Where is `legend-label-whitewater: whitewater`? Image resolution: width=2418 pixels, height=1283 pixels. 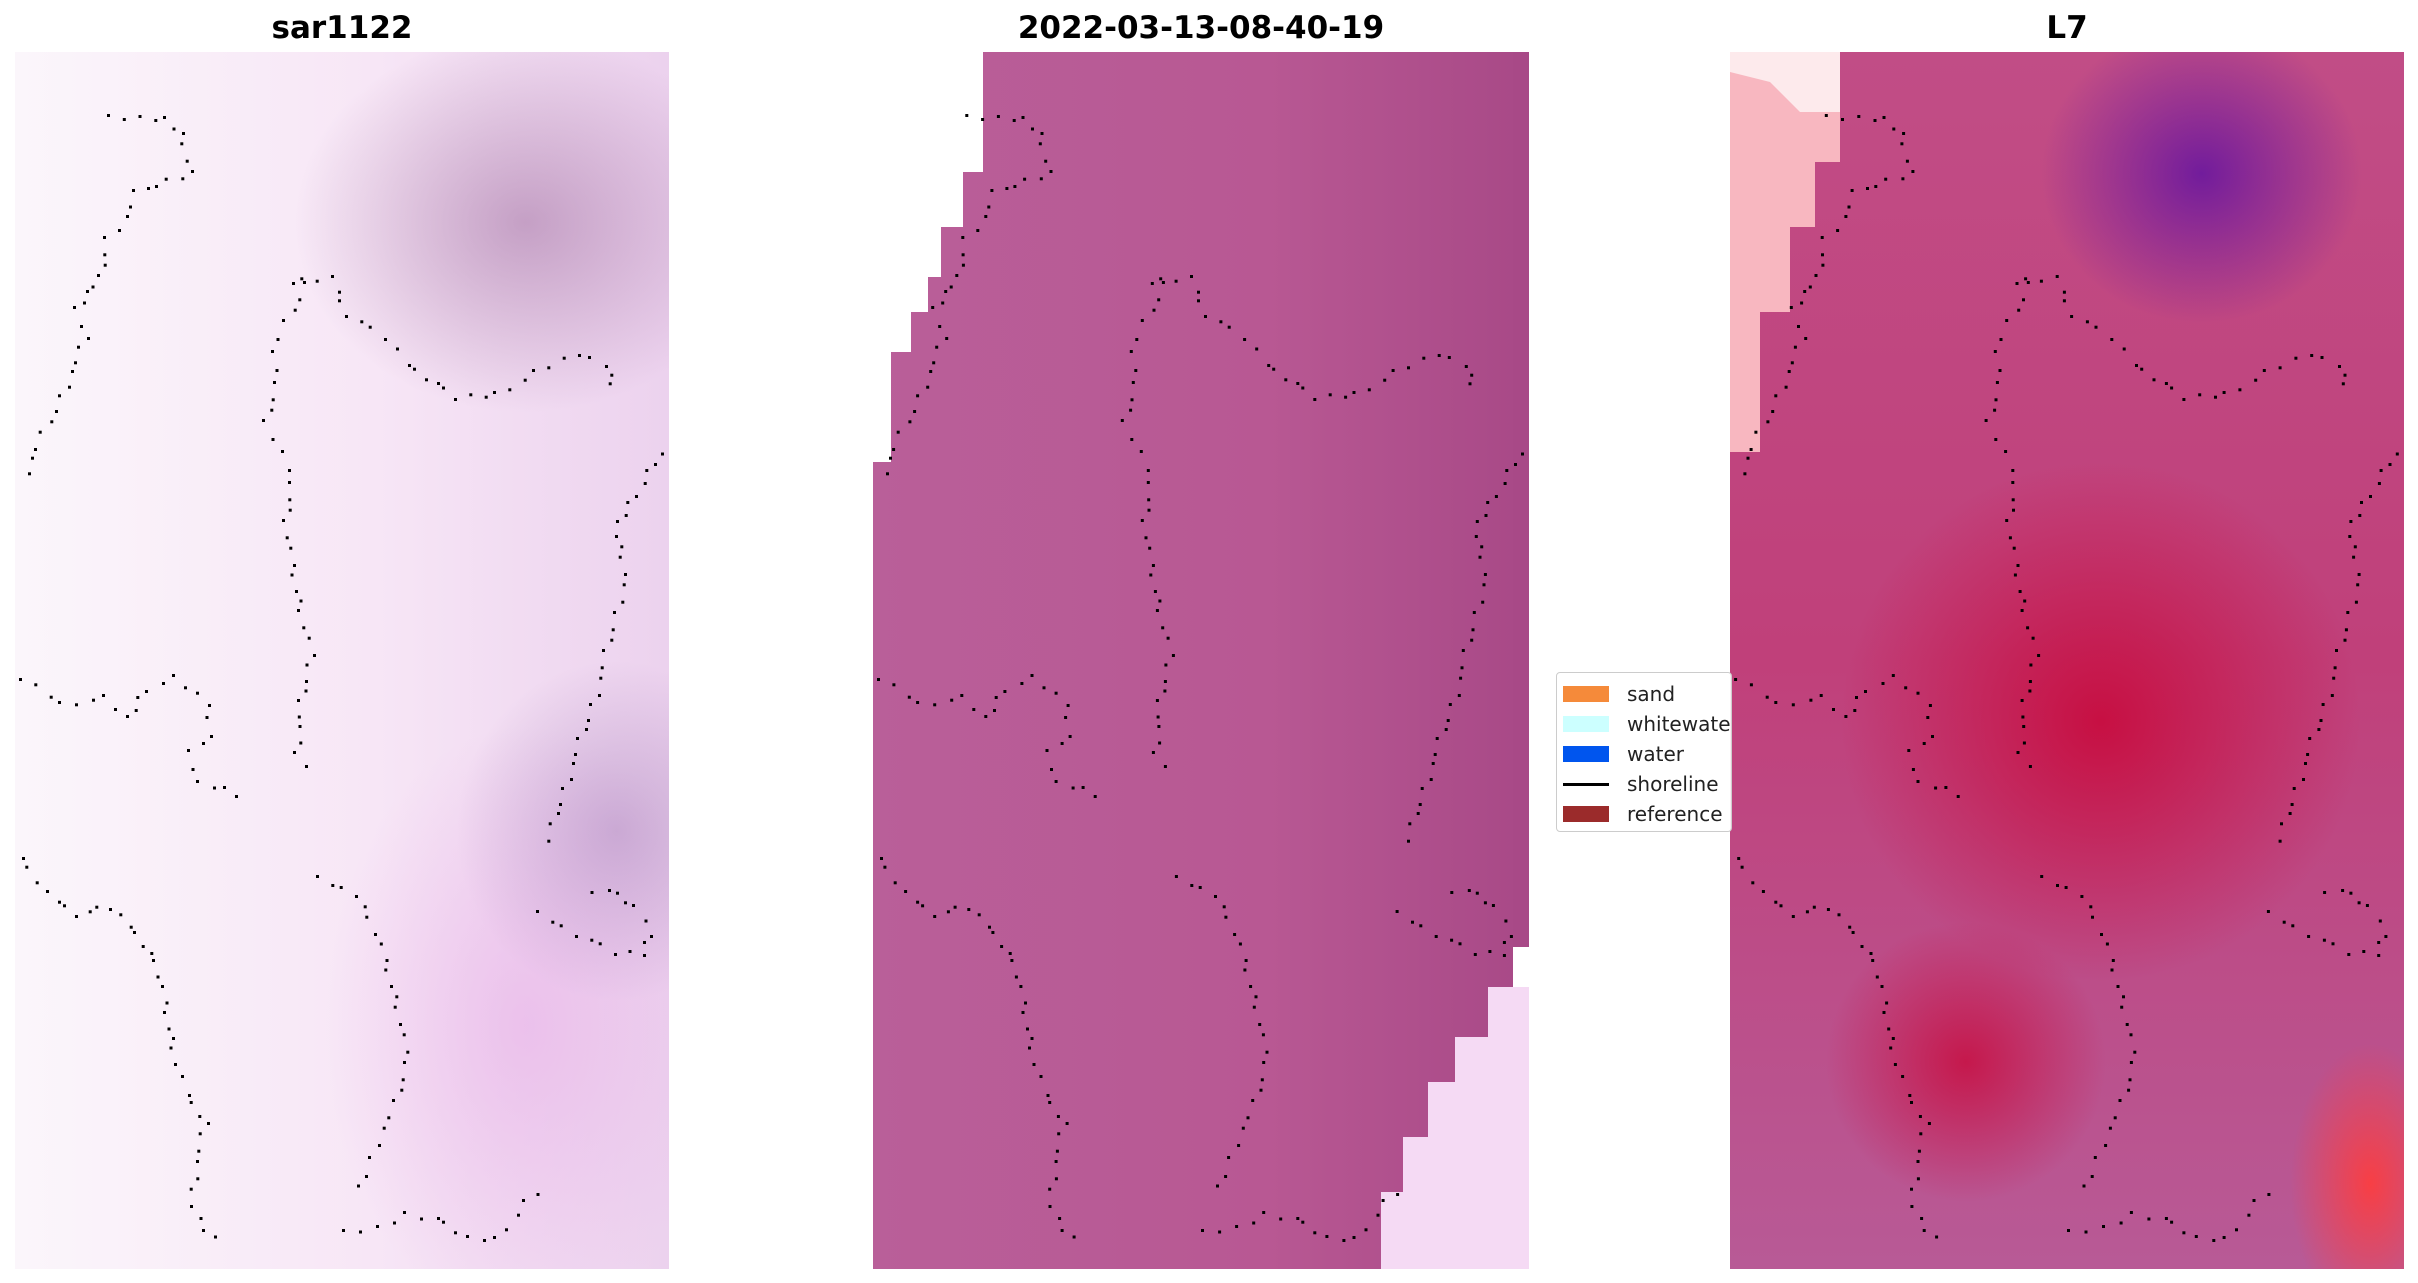
legend-label-whitewater: whitewater is located at coordinates (1679, 724).